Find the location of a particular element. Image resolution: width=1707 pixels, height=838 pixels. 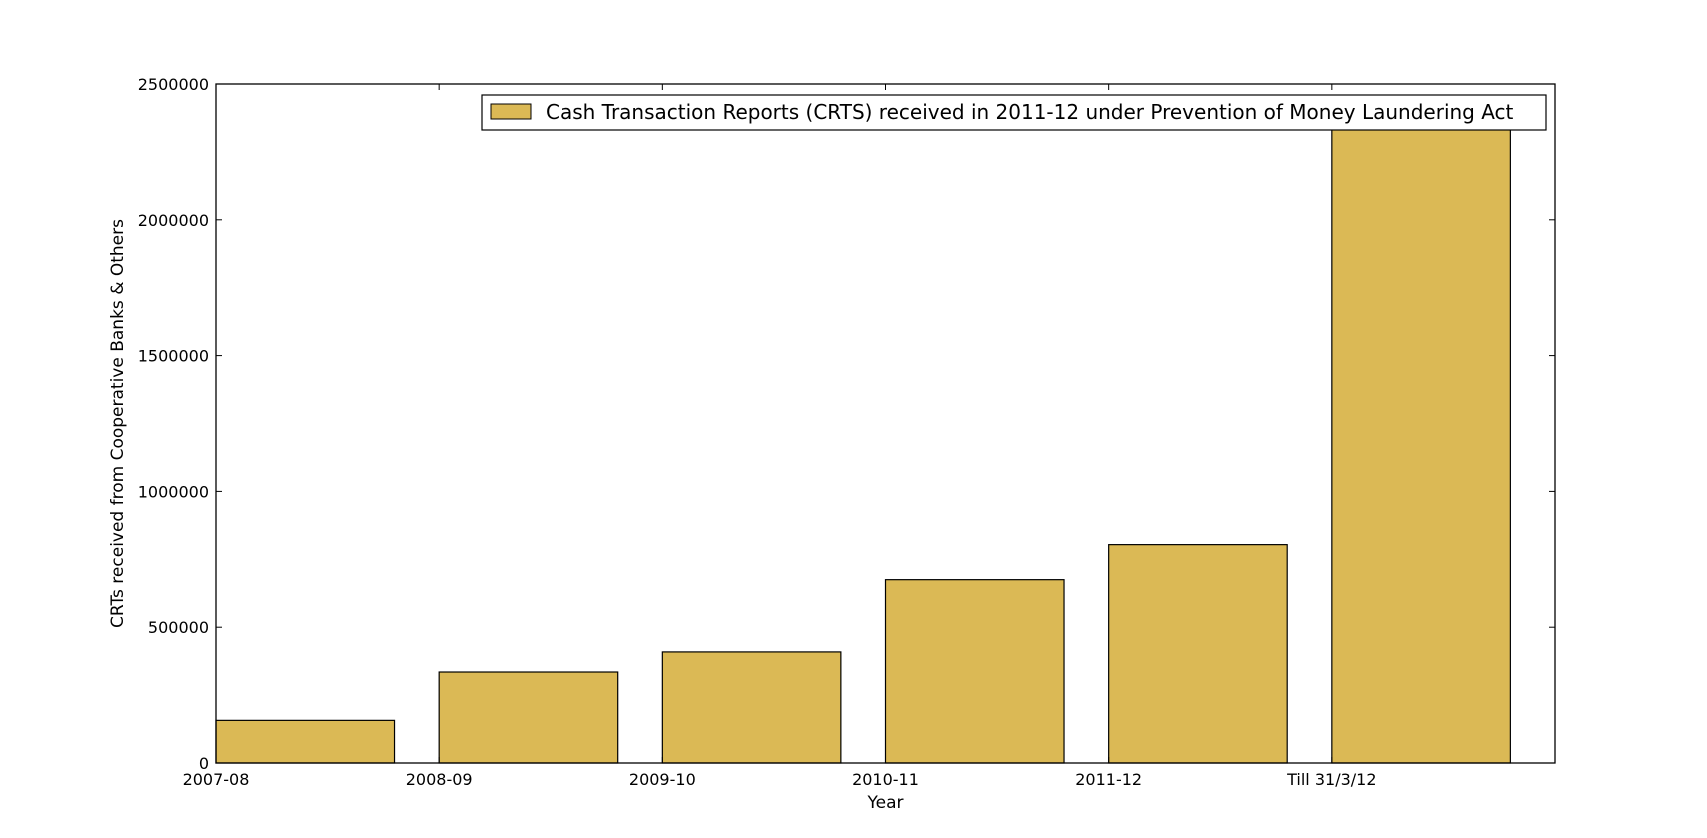

legend-box is located at coordinates (1014, 112).